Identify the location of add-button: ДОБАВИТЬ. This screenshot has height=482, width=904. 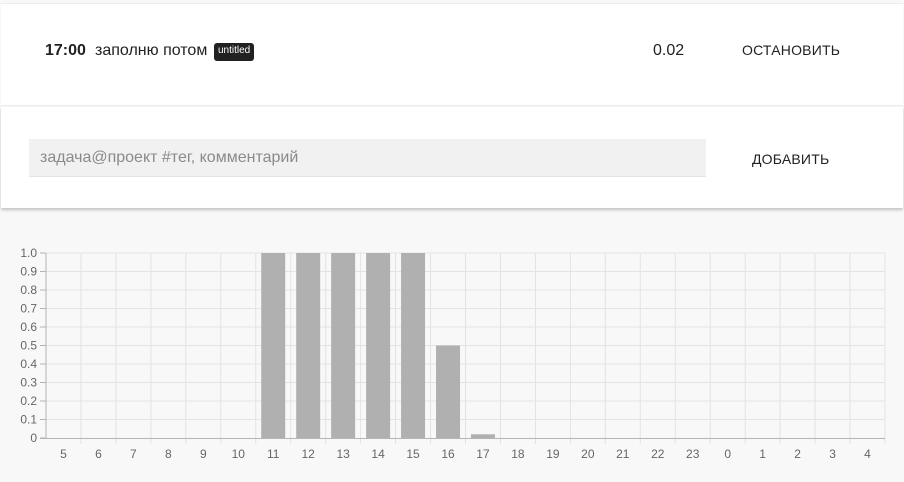
(791, 159).